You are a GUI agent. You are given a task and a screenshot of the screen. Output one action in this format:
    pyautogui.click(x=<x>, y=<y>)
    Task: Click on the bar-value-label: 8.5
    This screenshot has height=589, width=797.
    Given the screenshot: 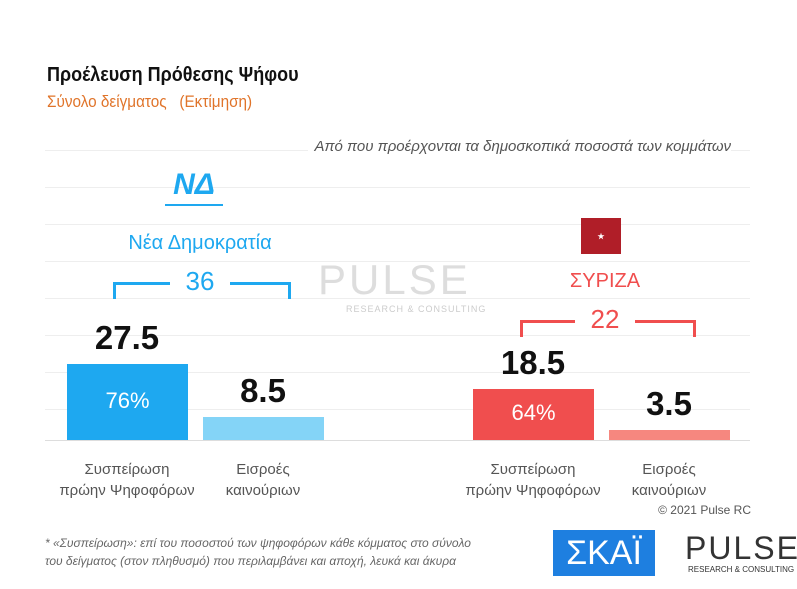 What is the action you would take?
    pyautogui.click(x=263, y=390)
    